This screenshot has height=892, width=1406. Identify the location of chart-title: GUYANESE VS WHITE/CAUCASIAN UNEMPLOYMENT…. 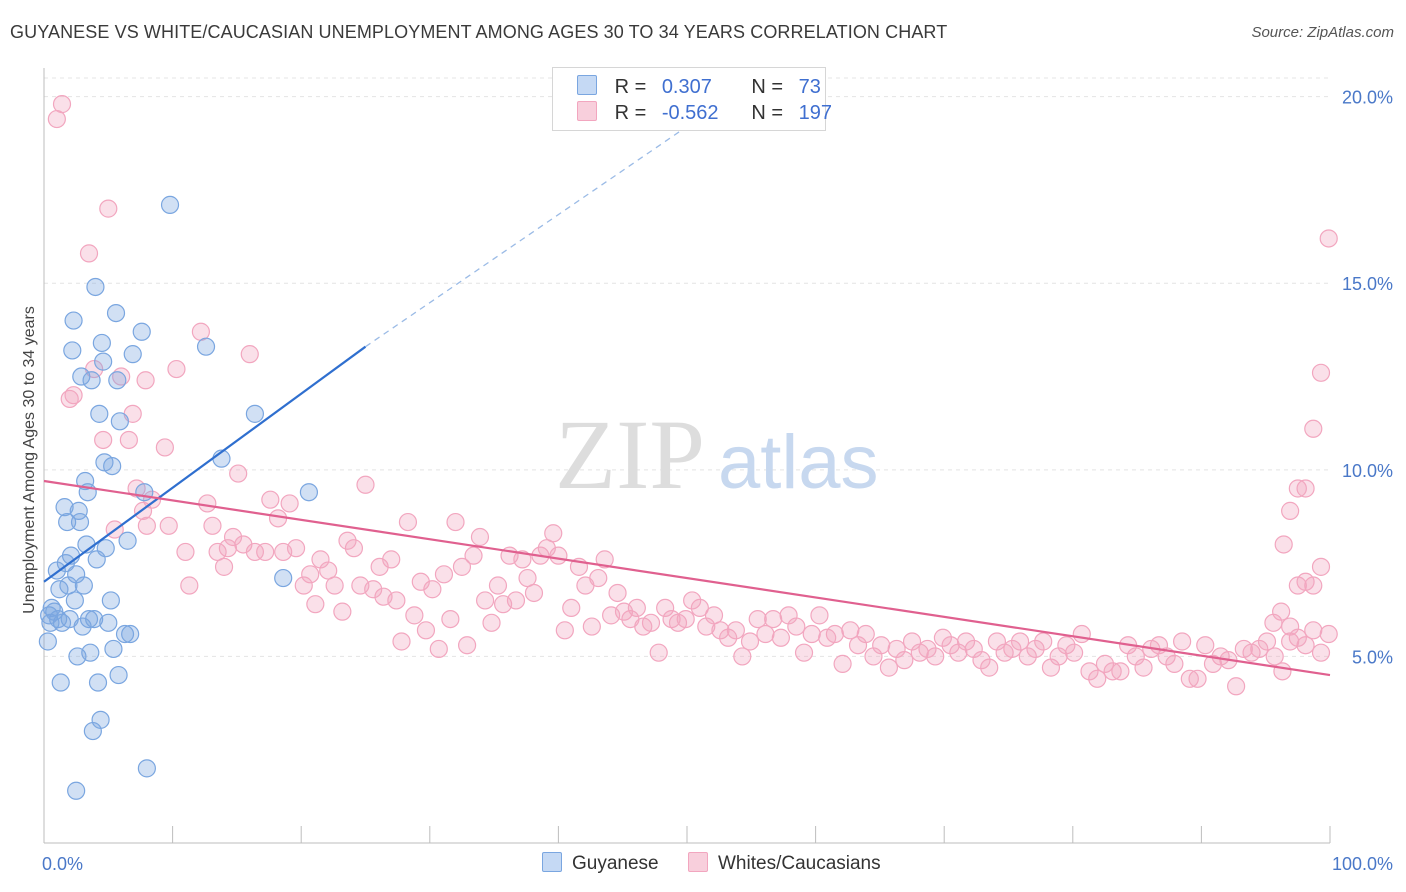
(479, 32).